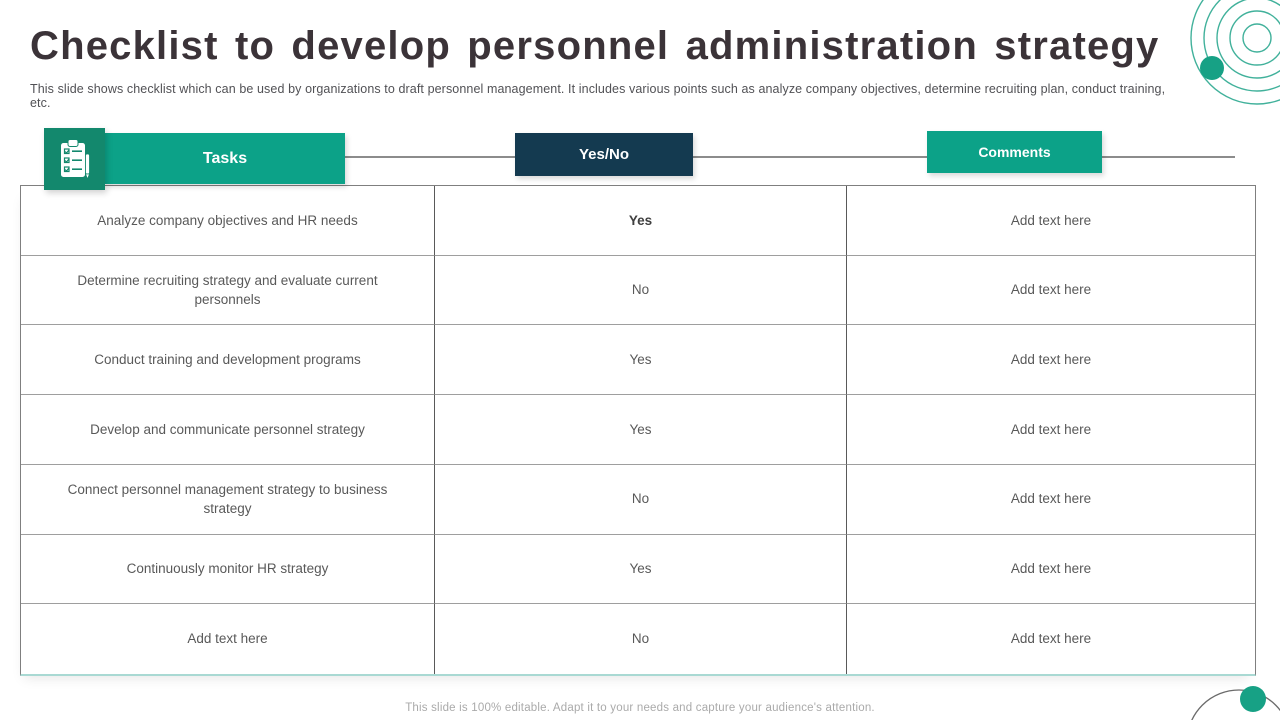  I want to click on tasks-icon-tile, so click(74, 159).